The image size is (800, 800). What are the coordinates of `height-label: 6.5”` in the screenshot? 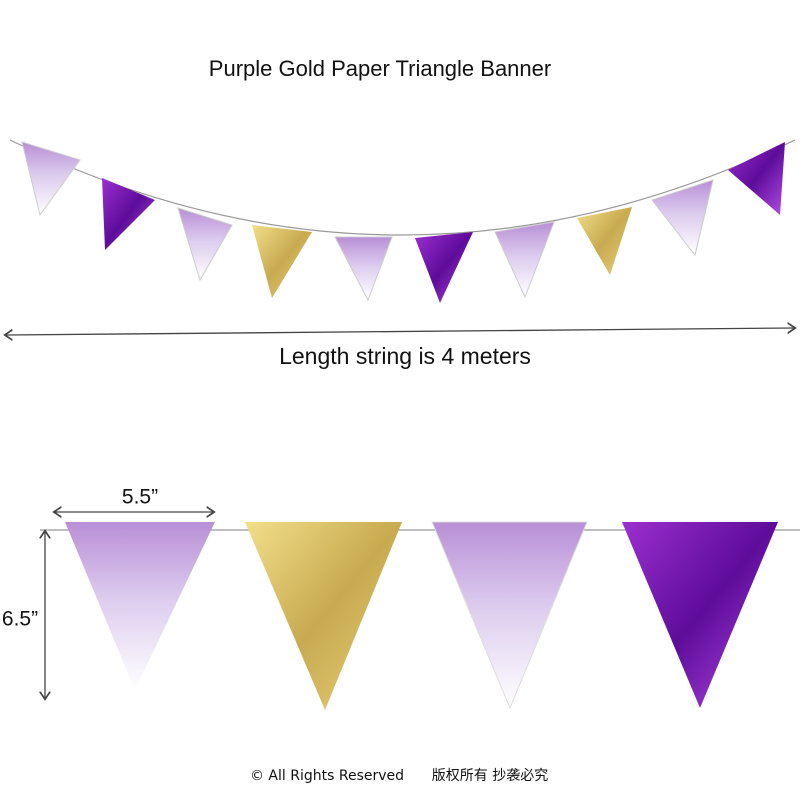 It's located at (20, 619).